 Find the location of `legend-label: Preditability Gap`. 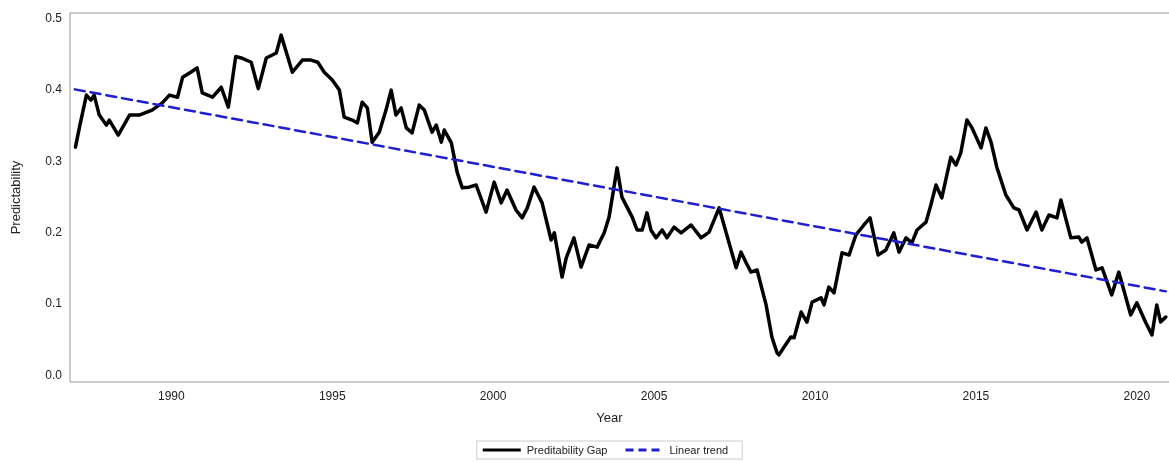

legend-label: Preditability Gap is located at coordinates (567, 450).